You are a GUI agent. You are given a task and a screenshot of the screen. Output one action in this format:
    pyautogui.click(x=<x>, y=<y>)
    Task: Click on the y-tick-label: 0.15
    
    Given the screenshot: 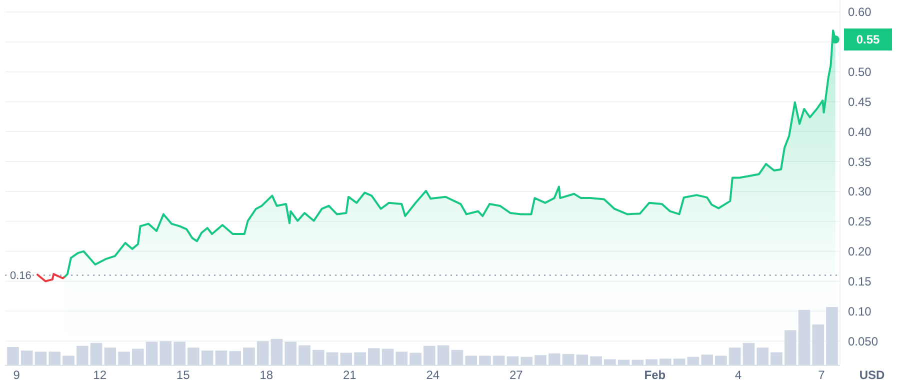 What is the action you would take?
    pyautogui.click(x=860, y=281)
    